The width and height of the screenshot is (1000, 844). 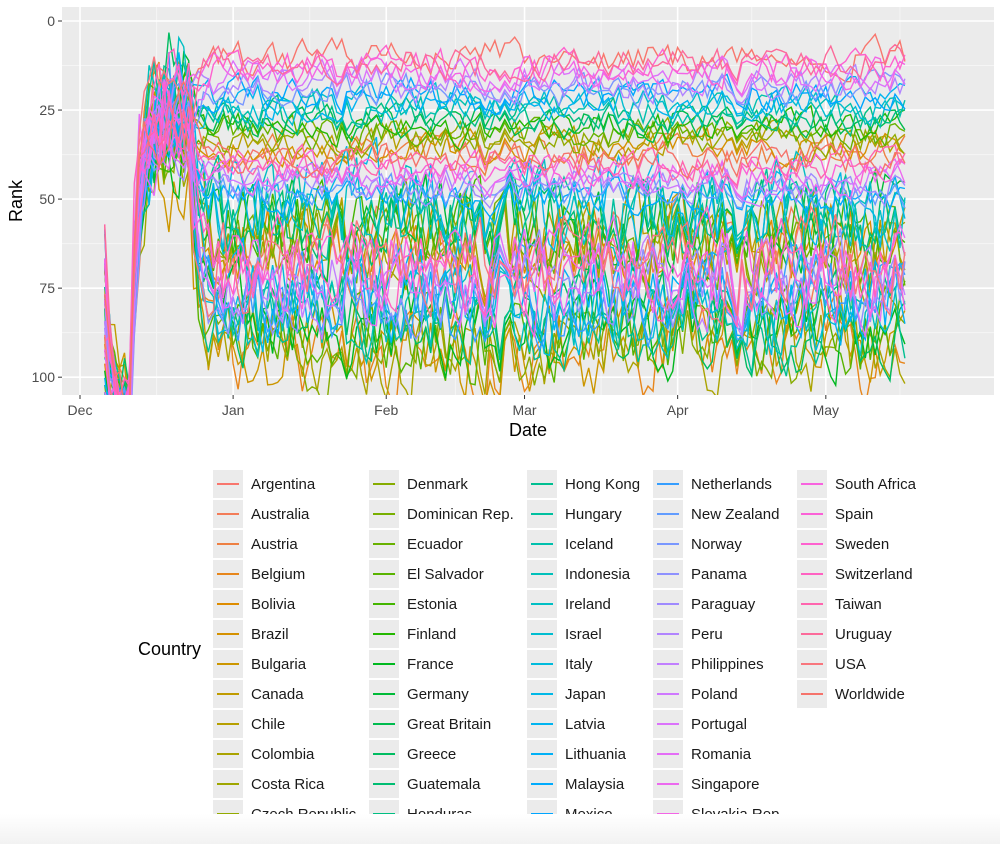 What do you see at coordinates (278, 574) in the screenshot?
I see `legend-label: Belgium` at bounding box center [278, 574].